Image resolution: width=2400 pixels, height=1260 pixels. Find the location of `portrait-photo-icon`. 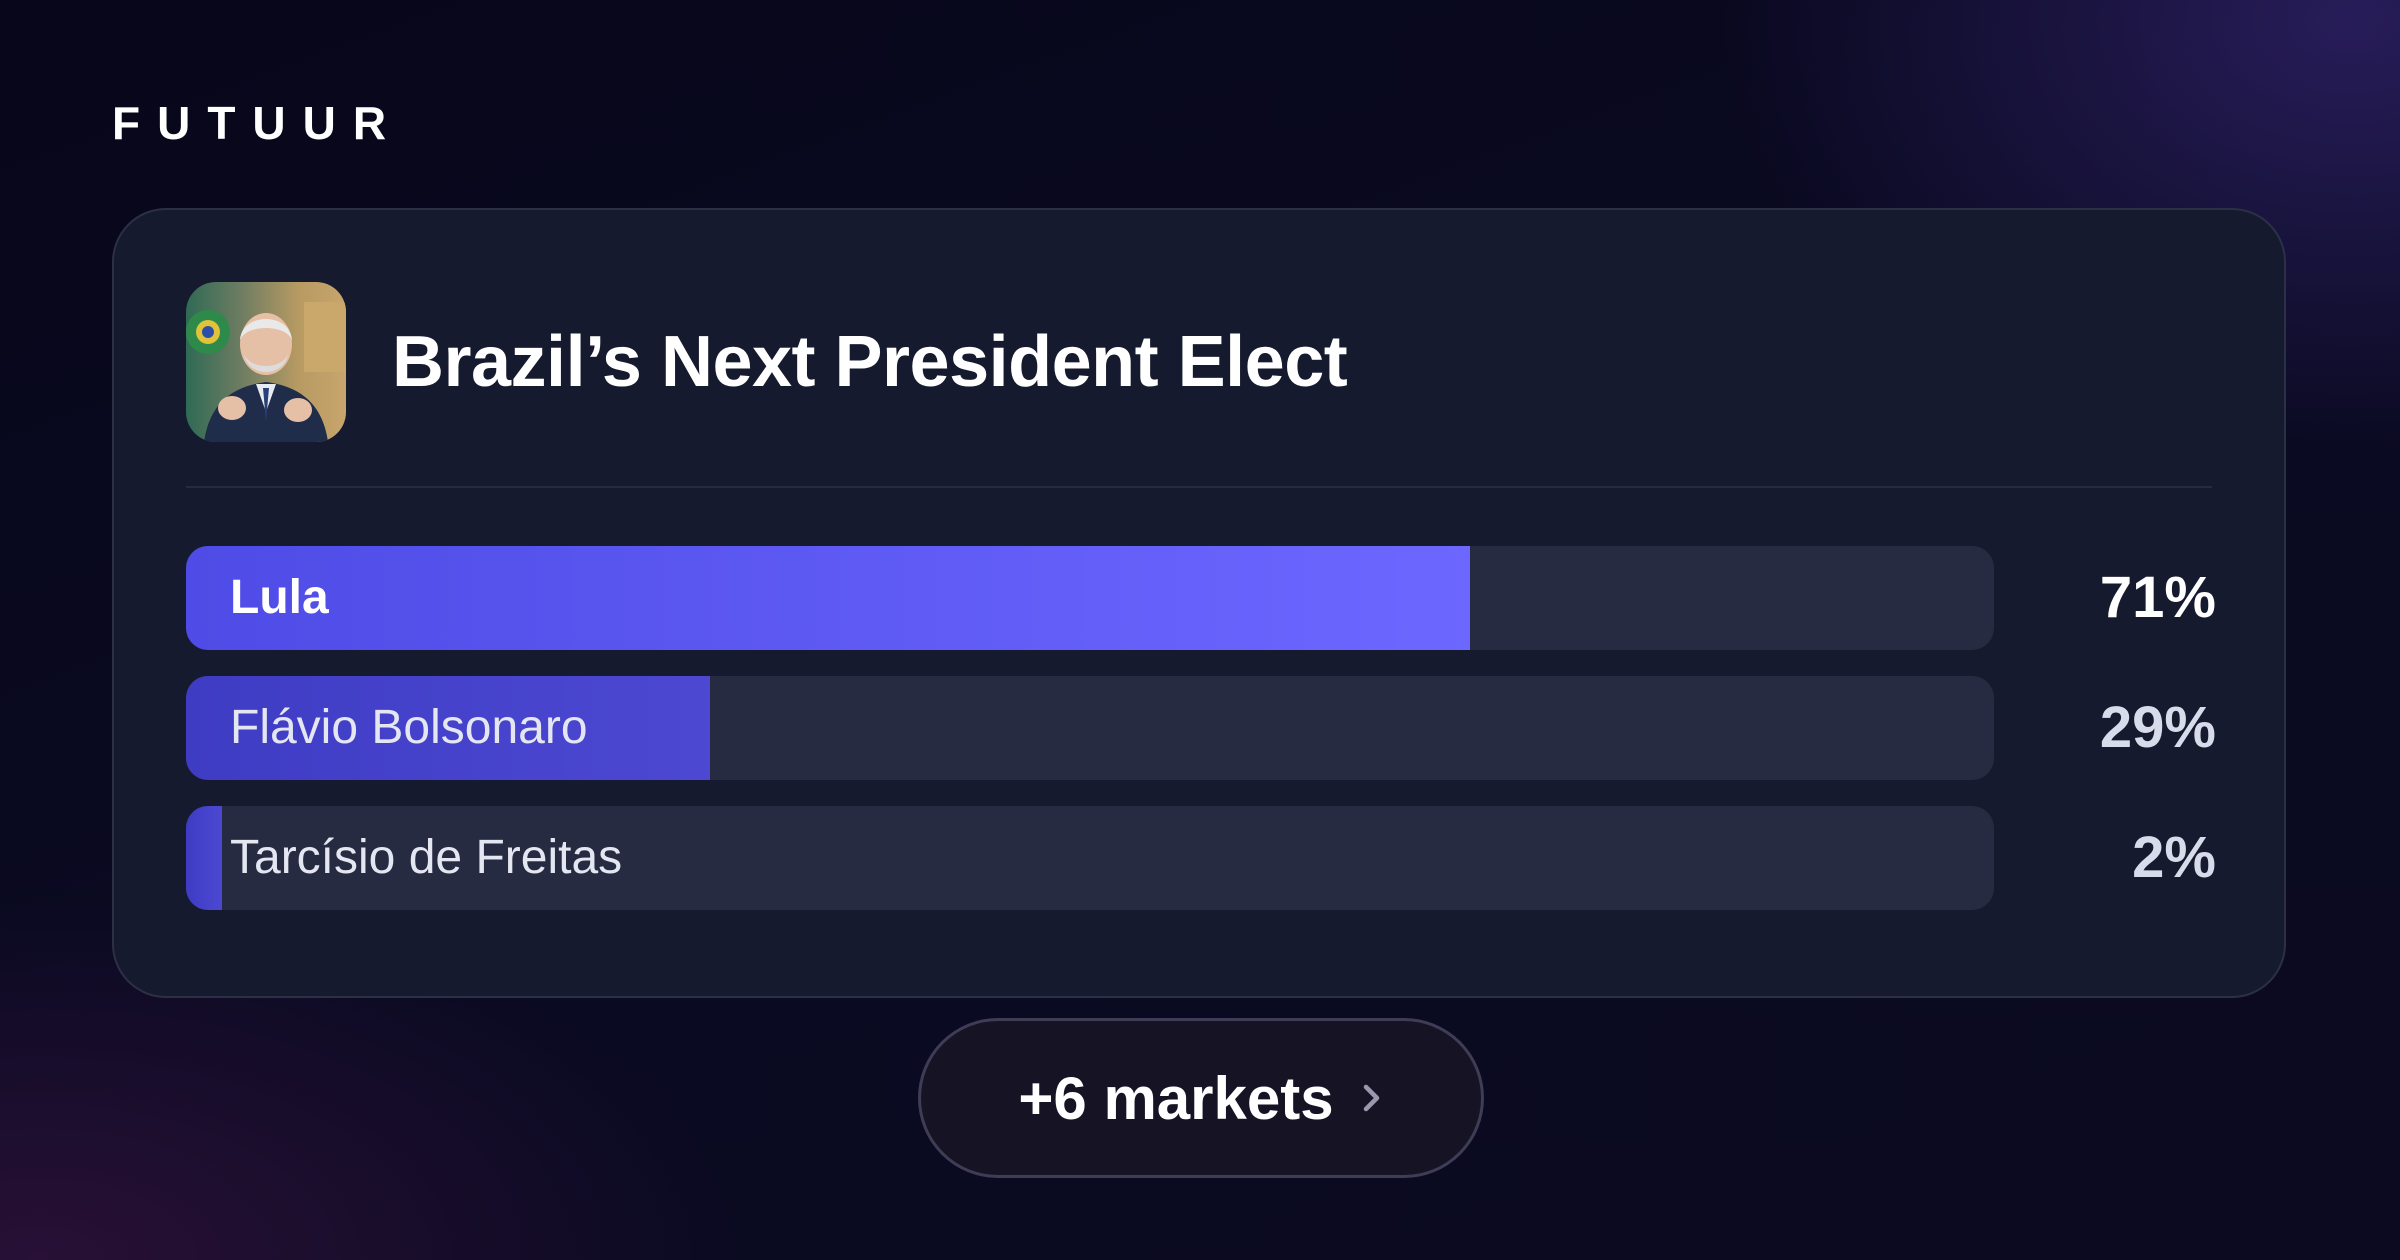

portrait-photo-icon is located at coordinates (266, 362).